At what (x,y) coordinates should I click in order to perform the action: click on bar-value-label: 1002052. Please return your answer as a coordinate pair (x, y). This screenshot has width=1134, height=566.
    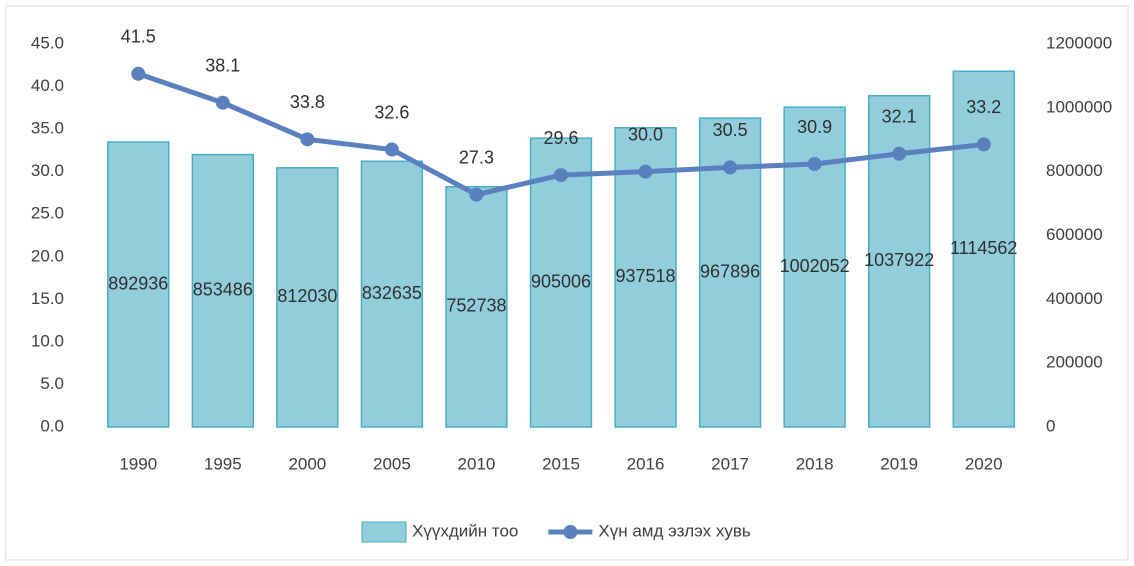
    Looking at the image, I should click on (815, 266).